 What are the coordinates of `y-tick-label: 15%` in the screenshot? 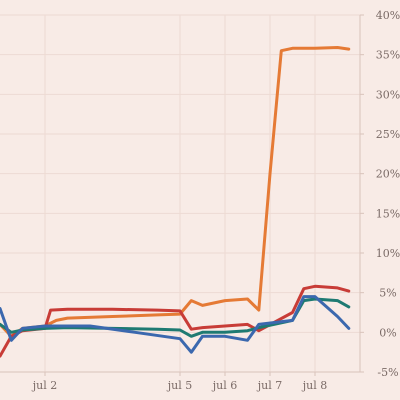 It's located at (388, 213).